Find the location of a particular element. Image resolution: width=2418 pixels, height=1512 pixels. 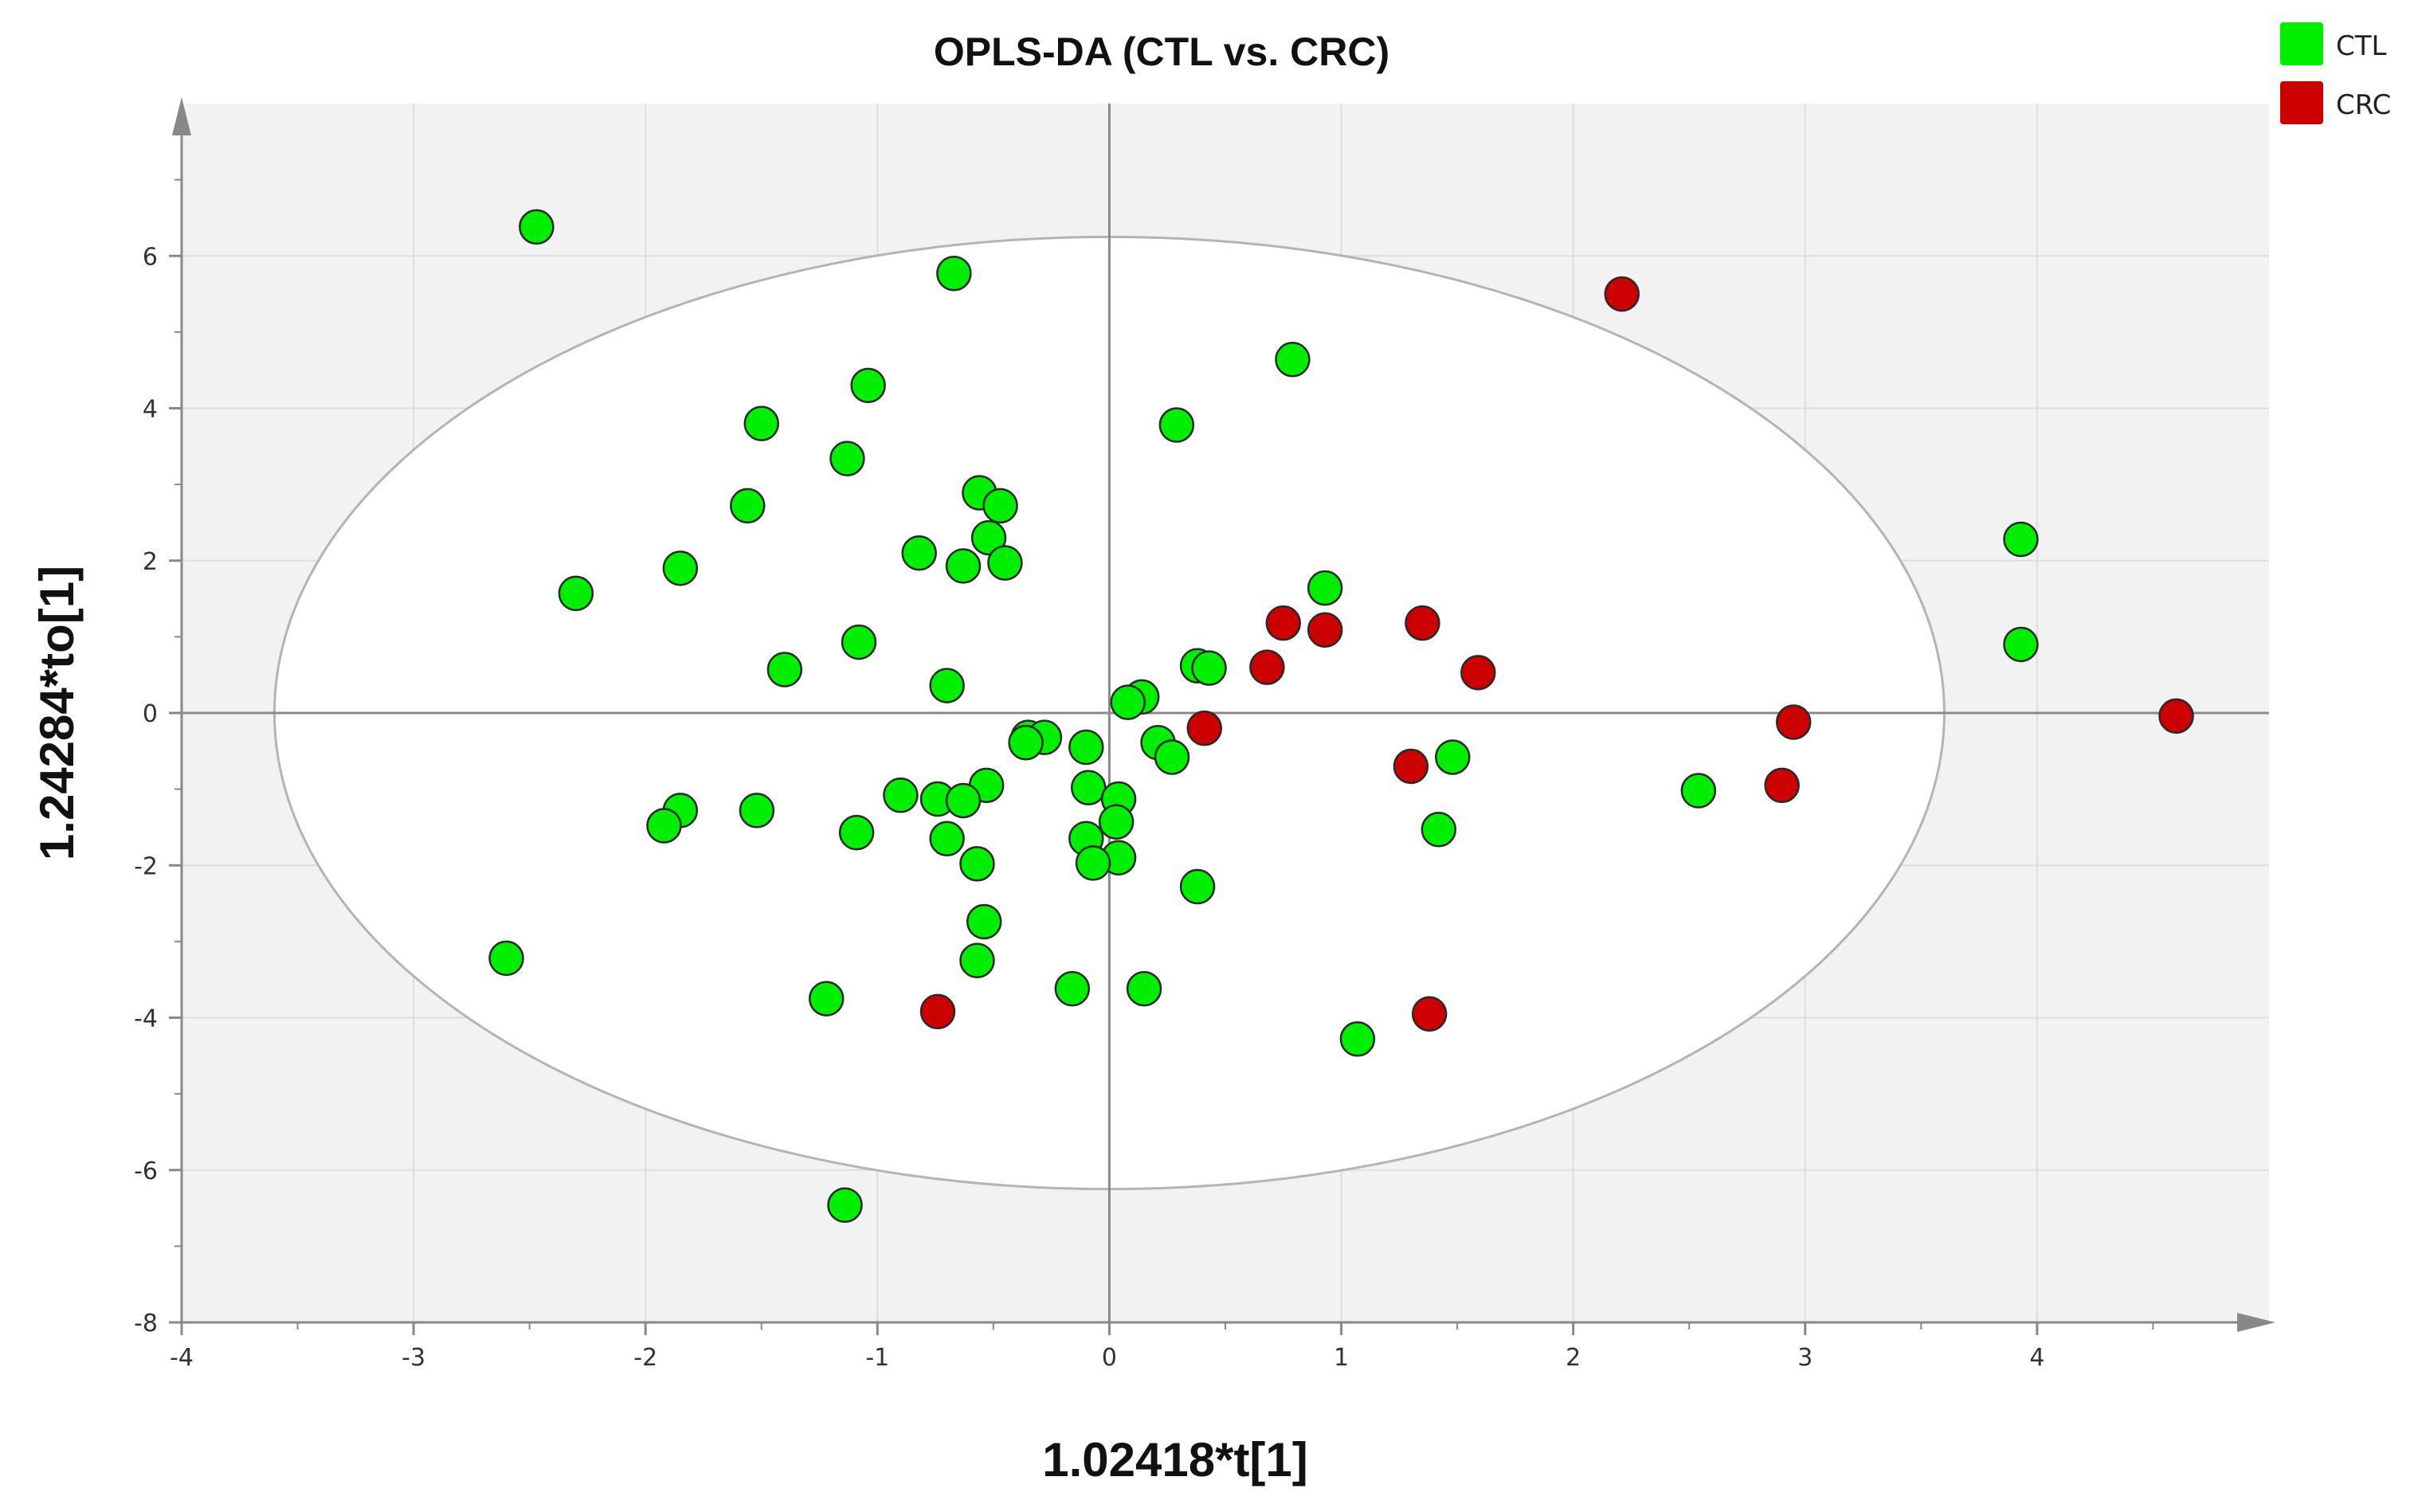

x-tick-label: -3 is located at coordinates (413, 1358).